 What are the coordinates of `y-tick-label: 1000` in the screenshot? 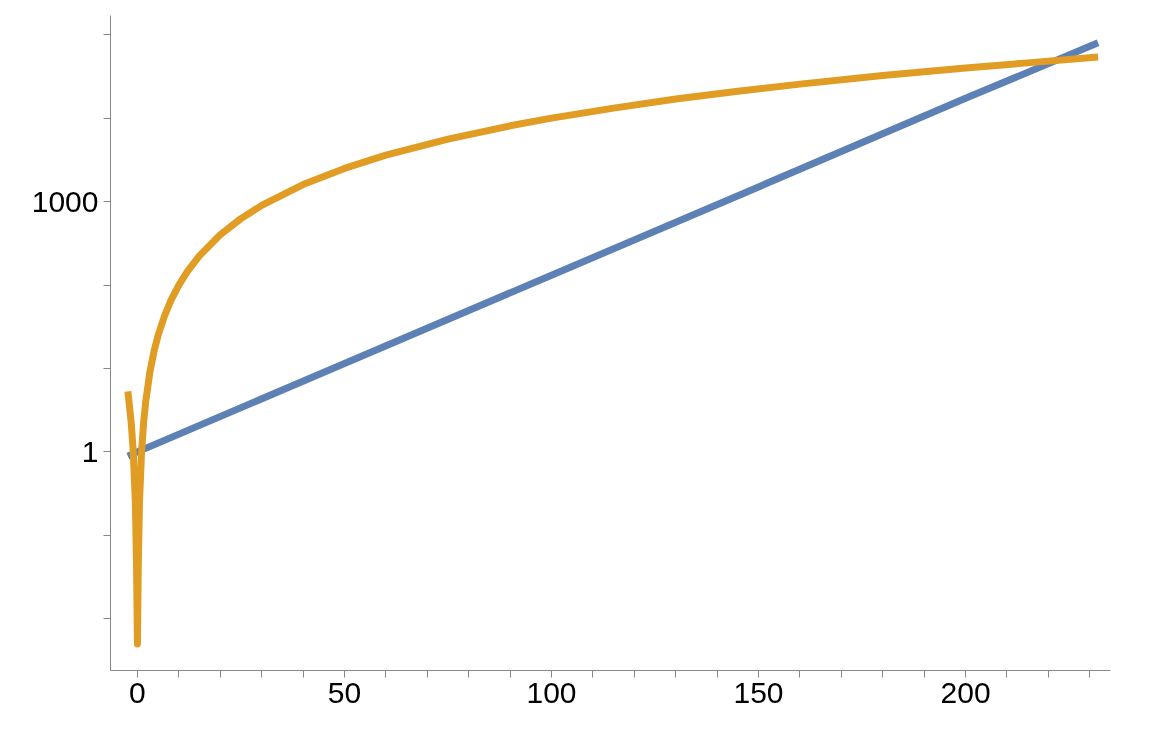 It's located at (65, 201).